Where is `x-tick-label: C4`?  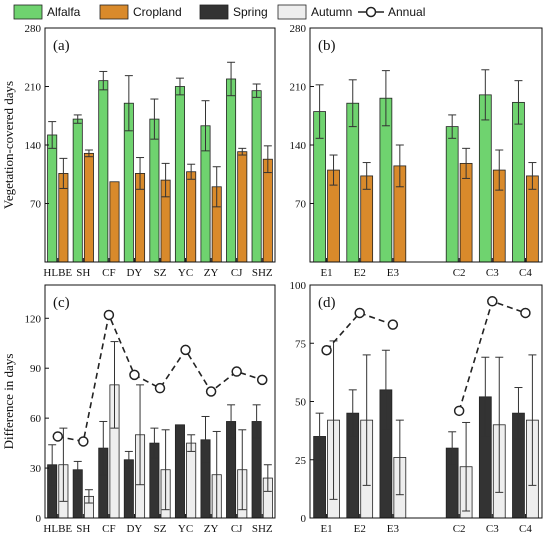
x-tick-label: C4 is located at coordinates (525, 529).